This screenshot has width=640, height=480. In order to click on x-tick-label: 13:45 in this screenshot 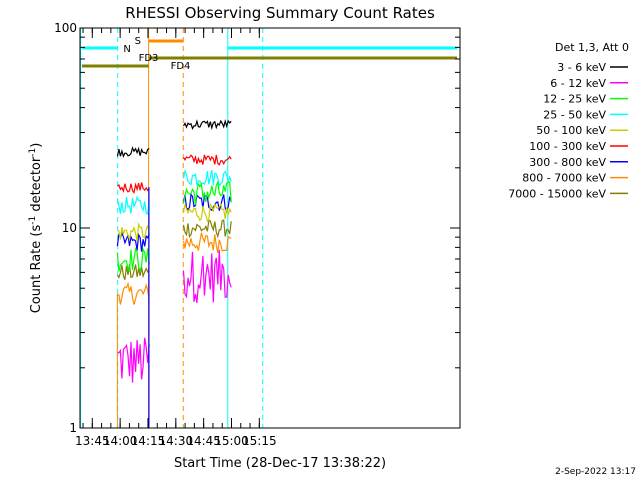, I will do `click(92, 441)`.